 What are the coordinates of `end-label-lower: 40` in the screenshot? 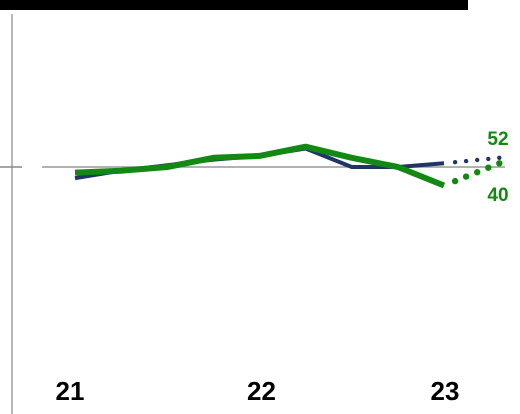 It's located at (497, 195).